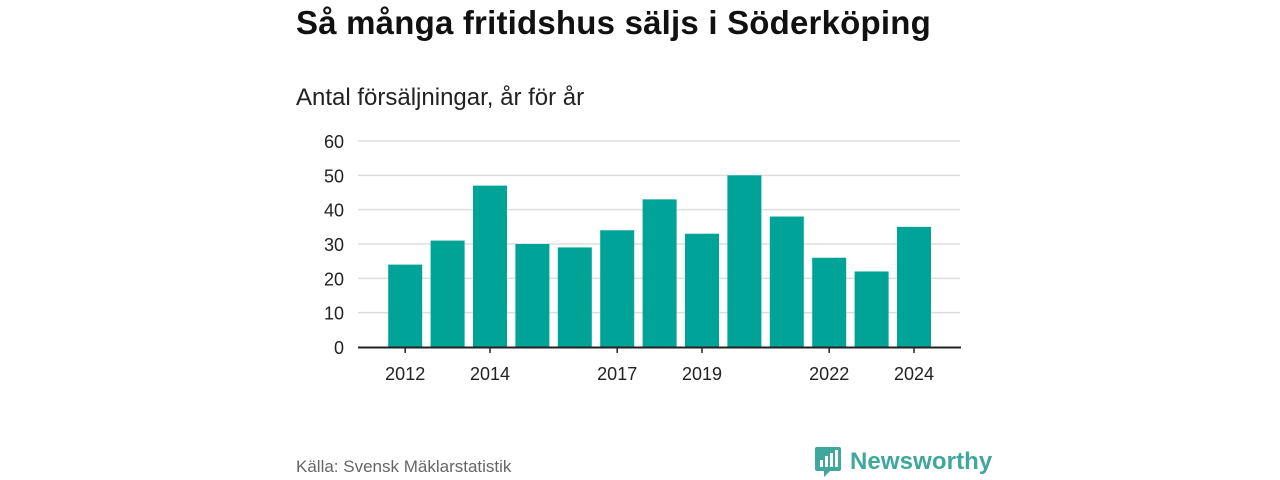  I want to click on y-tick-label: 40, so click(334, 211).